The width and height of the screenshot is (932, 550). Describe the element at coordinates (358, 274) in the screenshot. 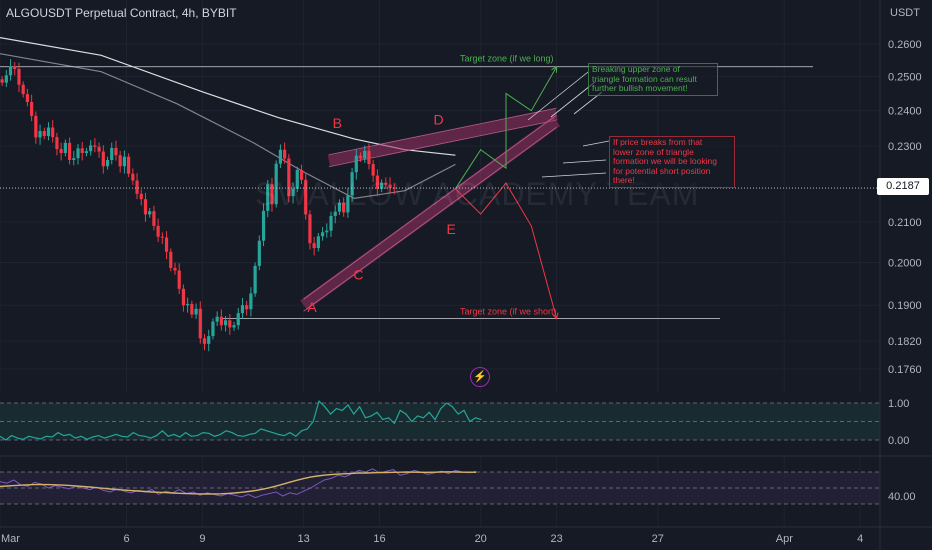

I see `pattern-point-c: C` at that location.